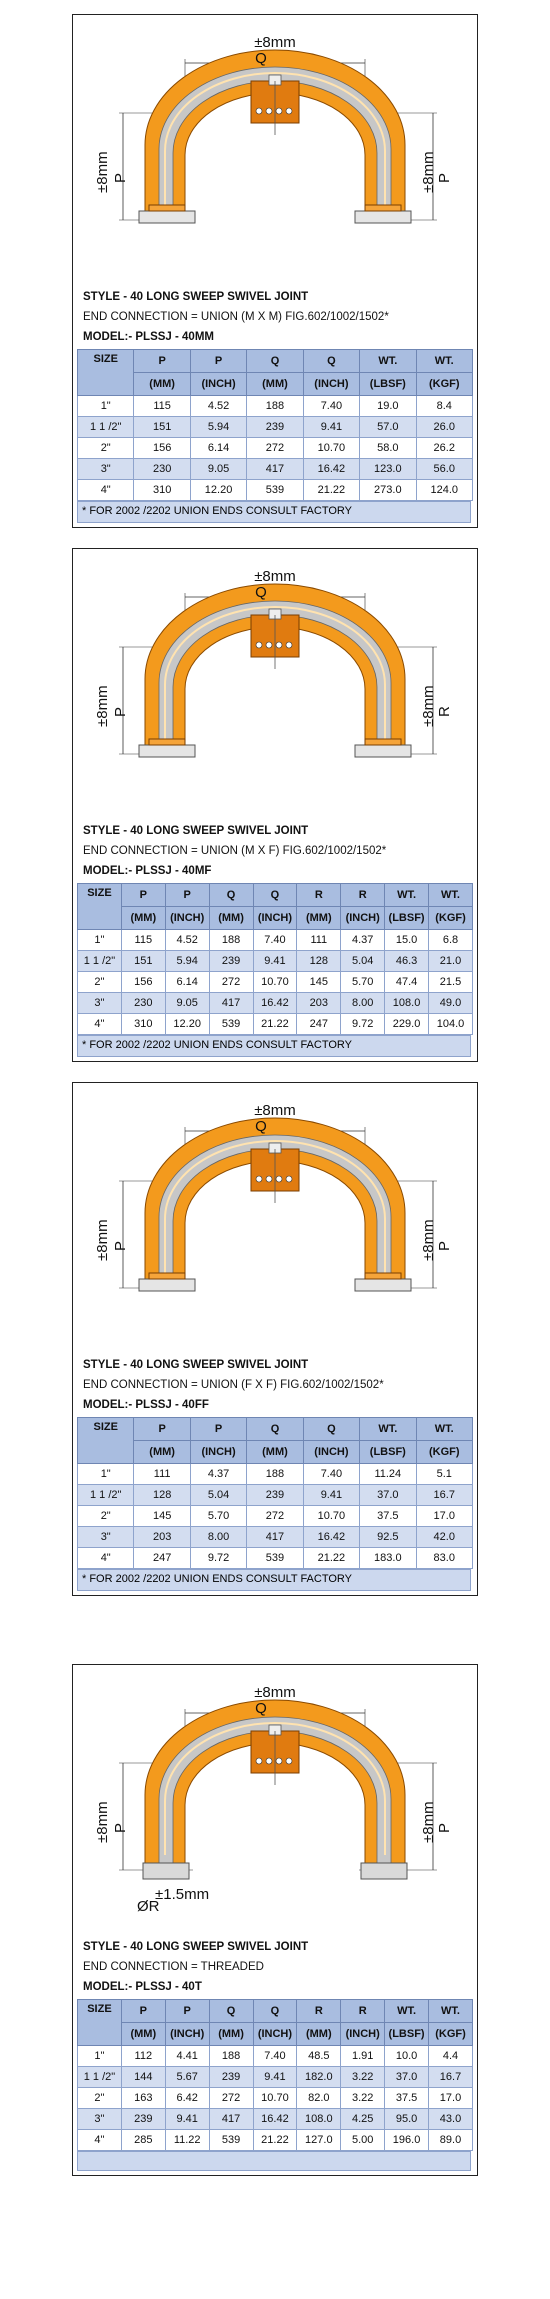 The image size is (550, 2299). I want to click on table-cell: 37.5, so click(388, 1516).